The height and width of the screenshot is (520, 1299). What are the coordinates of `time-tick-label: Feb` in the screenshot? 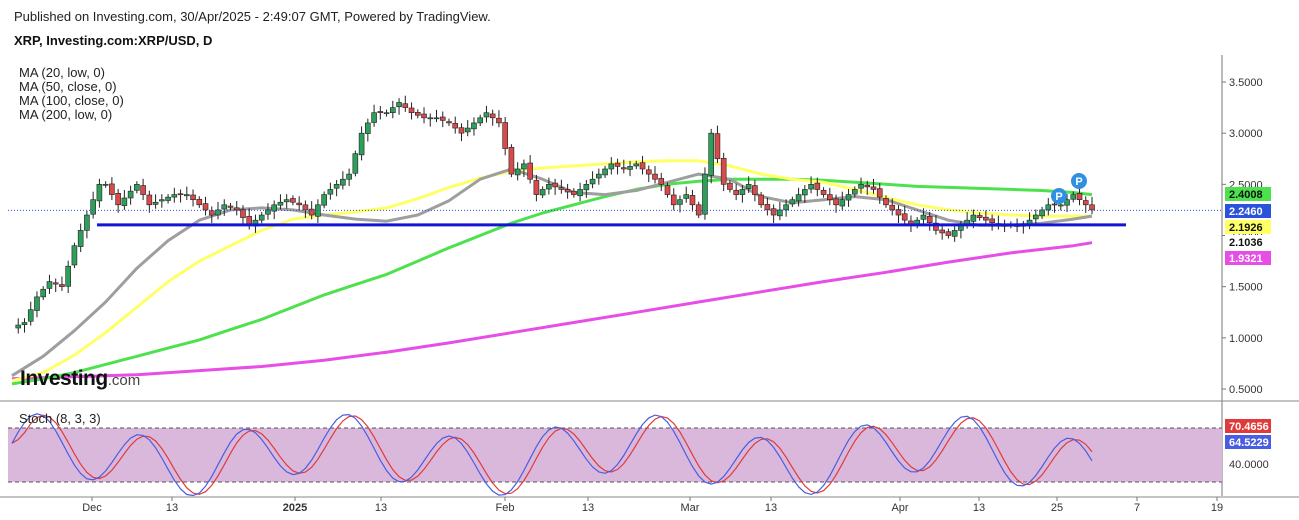 It's located at (505, 508).